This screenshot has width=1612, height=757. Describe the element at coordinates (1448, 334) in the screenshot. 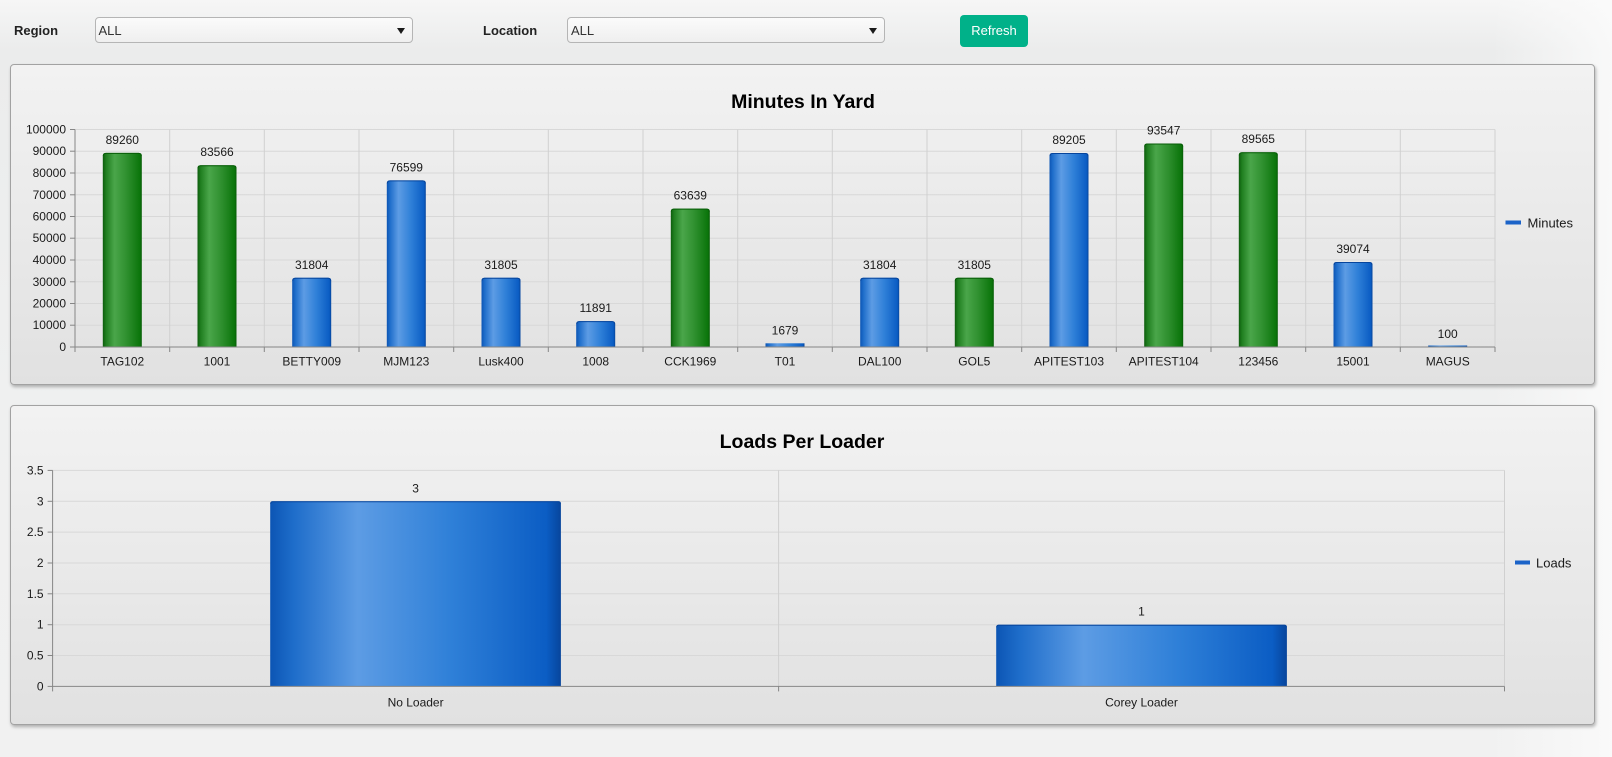

I see `svg-text: 100` at that location.